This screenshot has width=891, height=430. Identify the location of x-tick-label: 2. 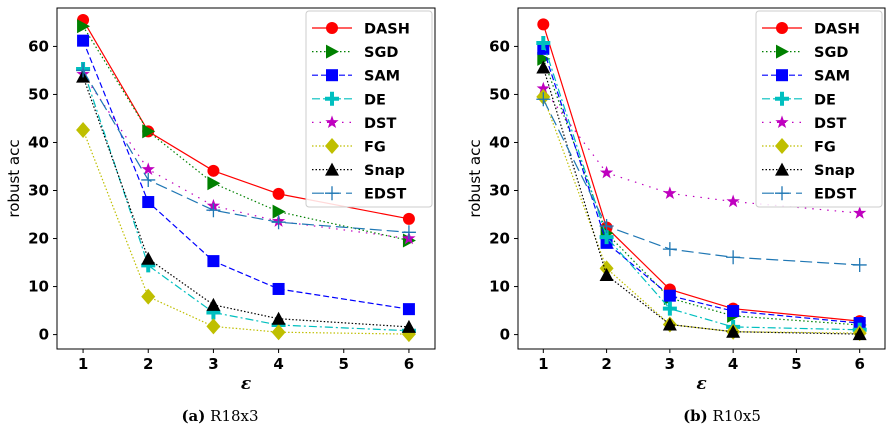
(148, 364).